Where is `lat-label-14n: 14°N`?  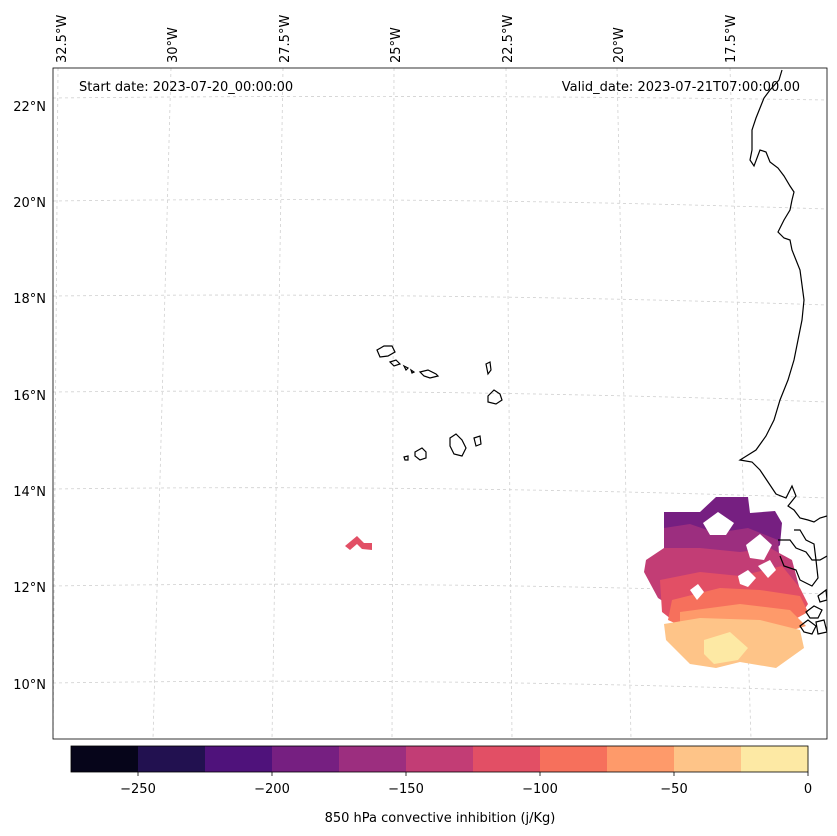
lat-label-14n: 14°N is located at coordinates (29, 492).